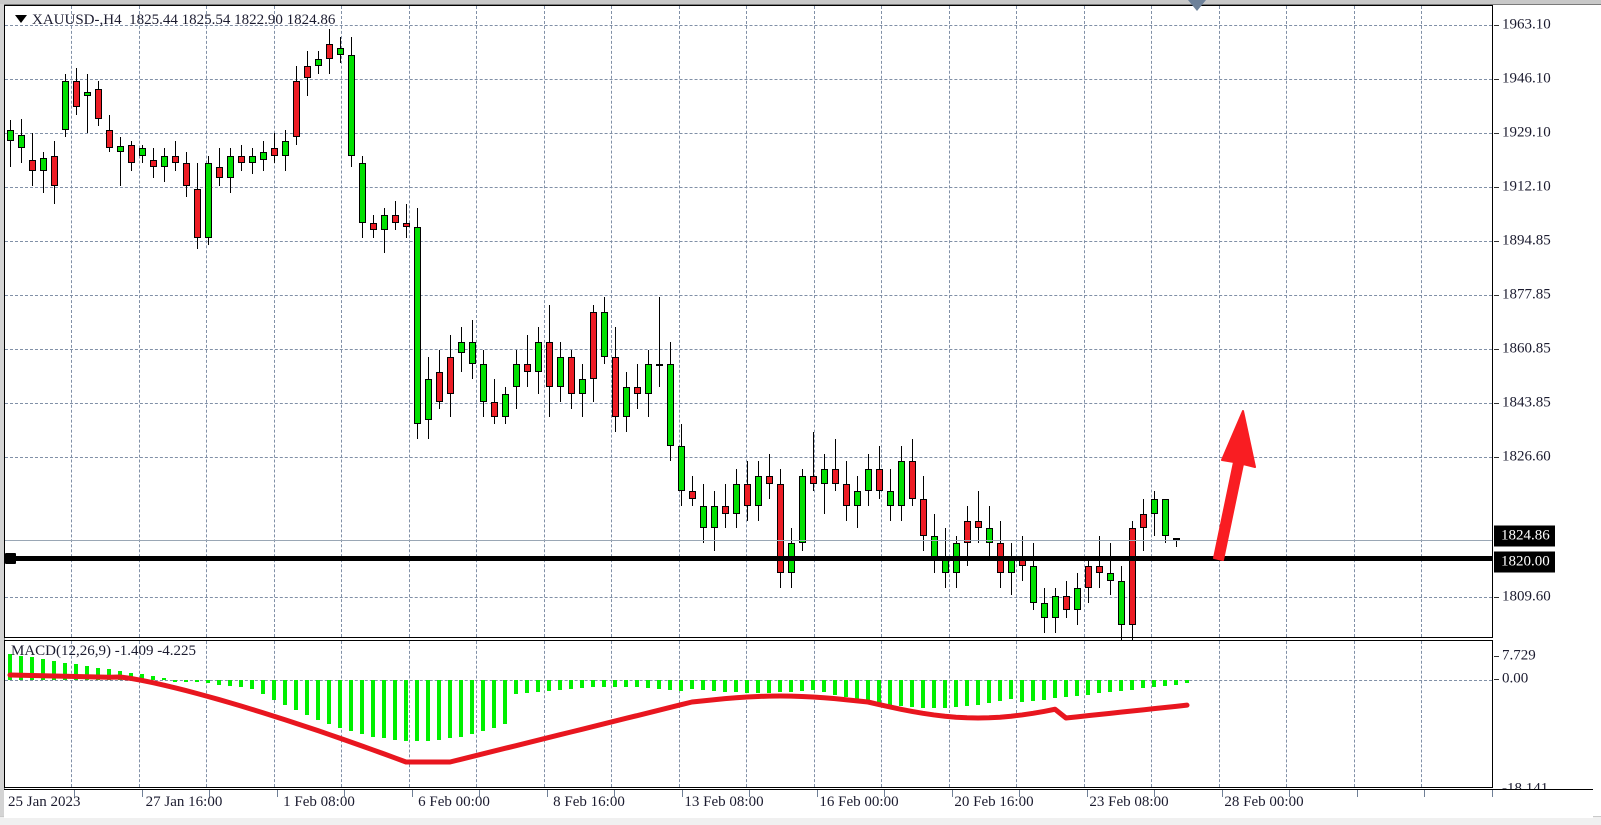  What do you see at coordinates (748, 540) in the screenshot?
I see `ask-price-line` at bounding box center [748, 540].